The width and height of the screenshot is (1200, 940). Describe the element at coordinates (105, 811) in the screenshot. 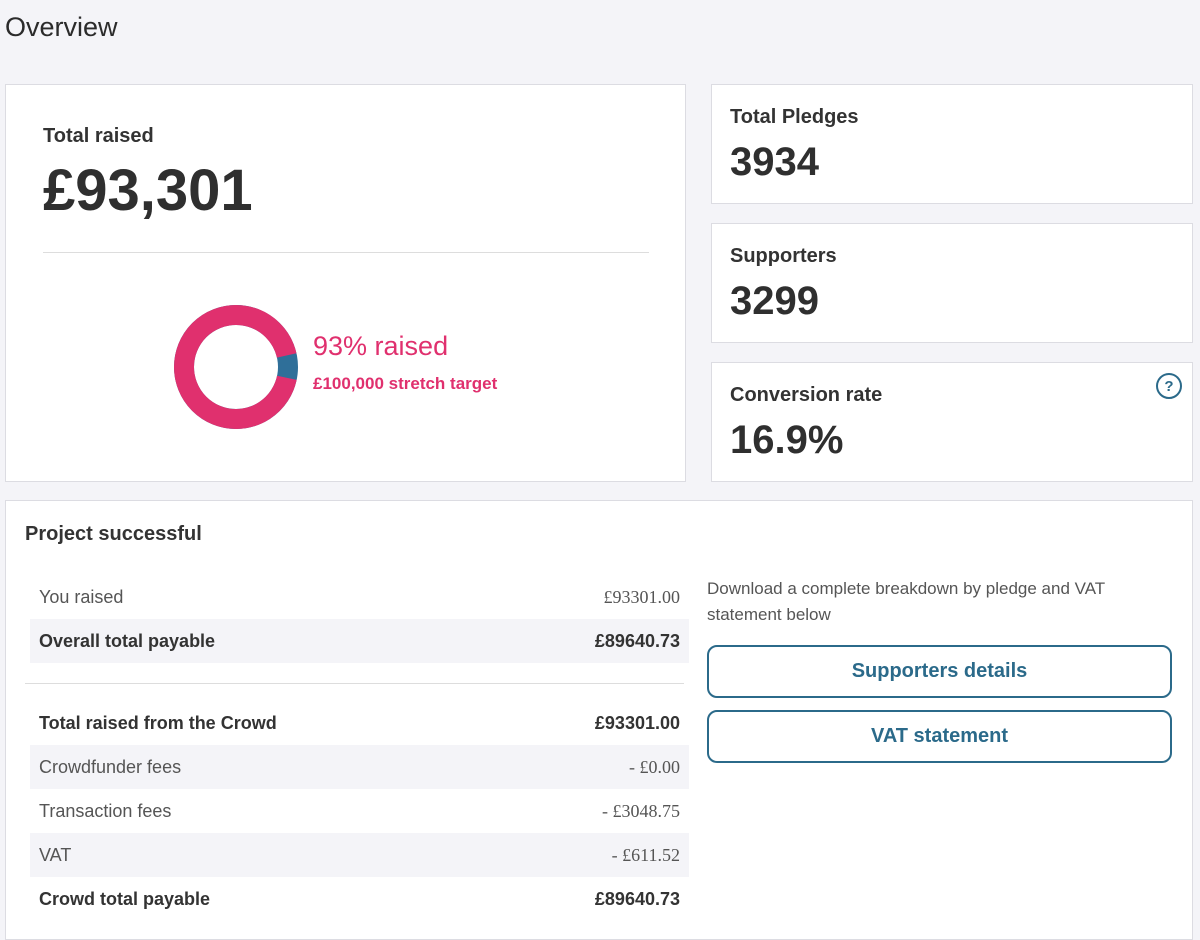

I see `row-label: Transaction fees` at that location.